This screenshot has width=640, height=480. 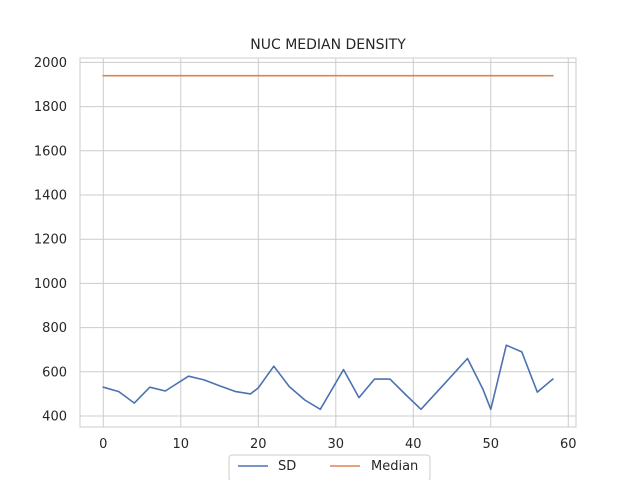 What do you see at coordinates (103, 444) in the screenshot?
I see `x-tick-label: 0` at bounding box center [103, 444].